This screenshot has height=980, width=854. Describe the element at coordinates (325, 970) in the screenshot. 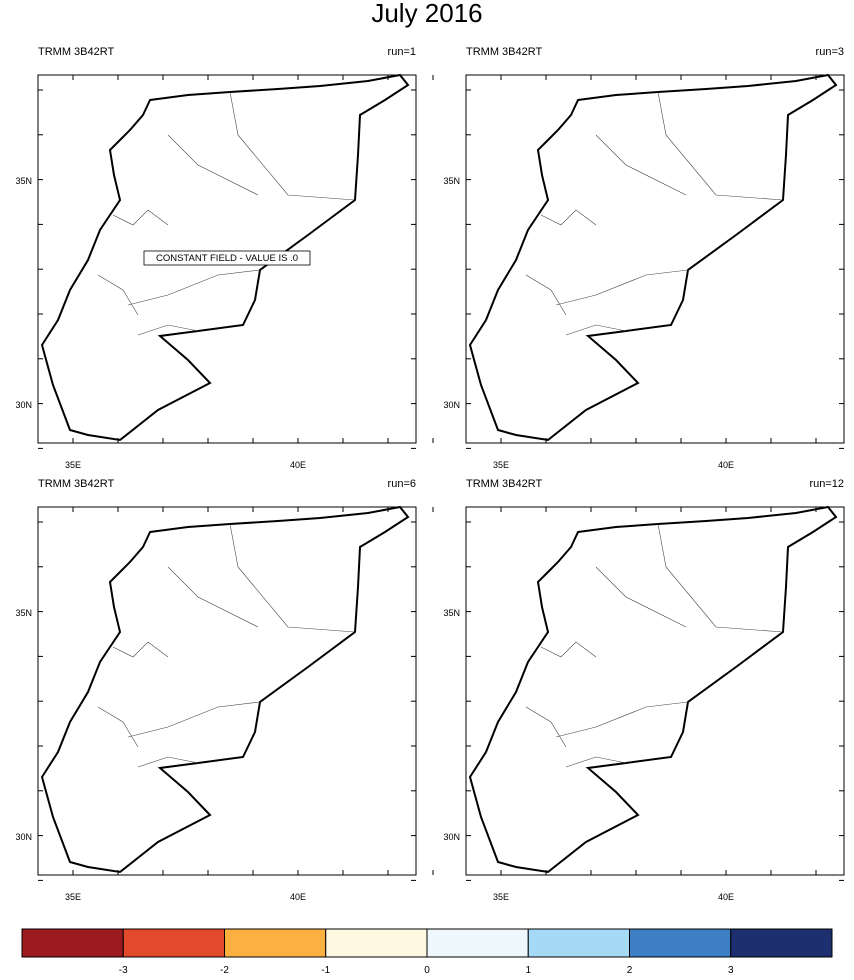

I see `colorbar-label: -1` at that location.